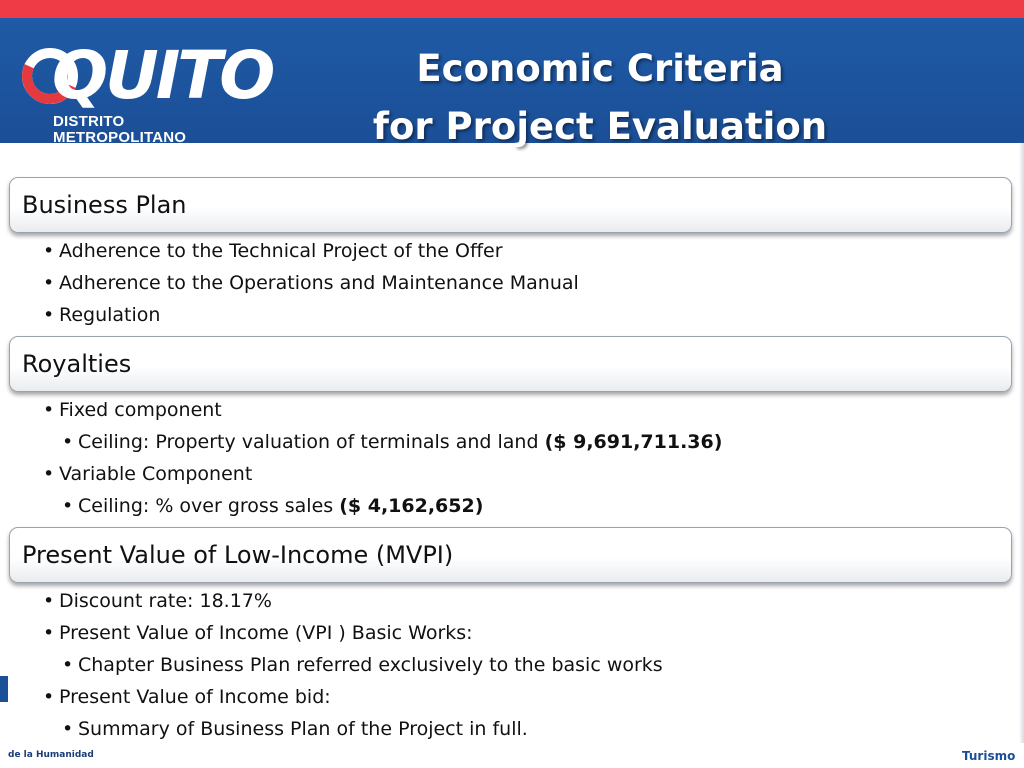 Image resolution: width=1024 pixels, height=768 pixels. Describe the element at coordinates (165, 601) in the screenshot. I see `list-item-text: Discount rate: 18.17%` at that location.